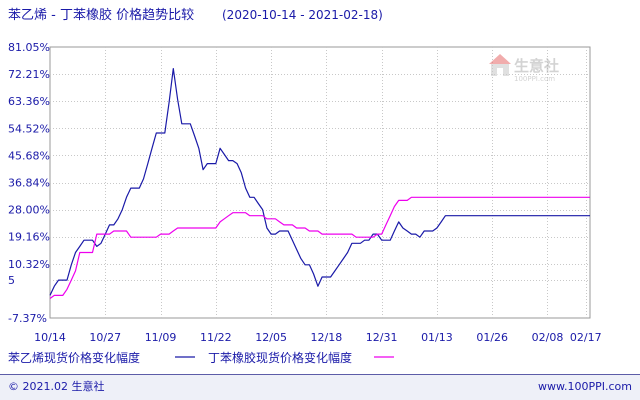  What do you see at coordinates (29, 74) in the screenshot?
I see `y-tick-label: 72.21%` at bounding box center [29, 74].